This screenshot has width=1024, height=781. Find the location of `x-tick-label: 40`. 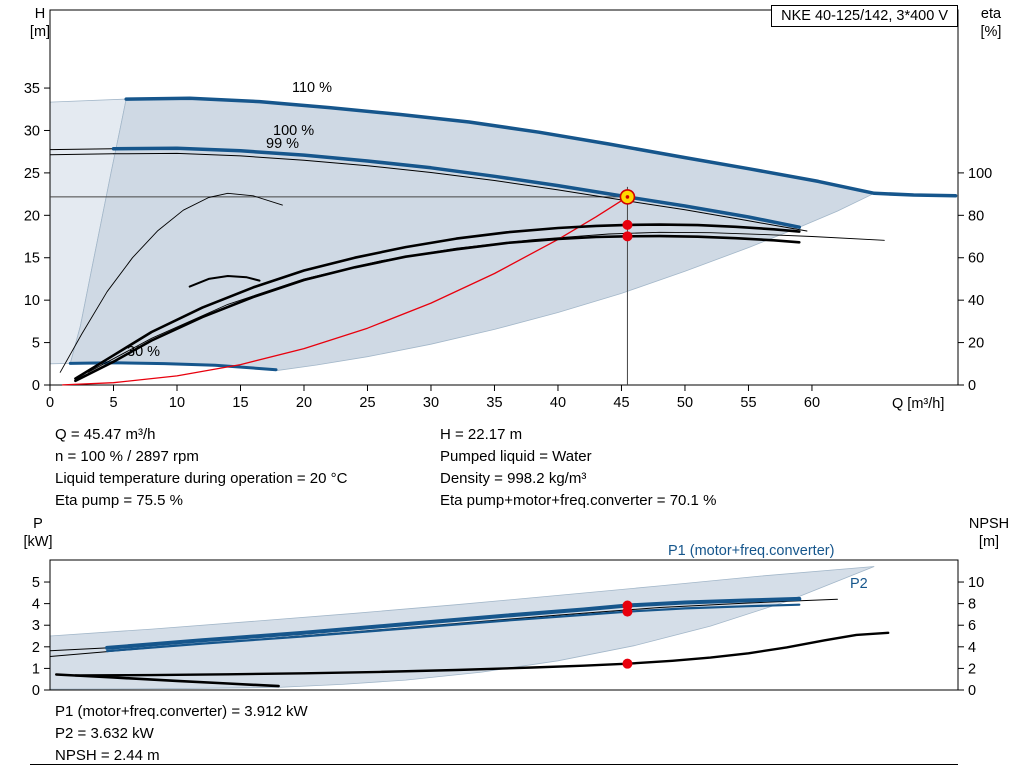

x-tick-label: 40 is located at coordinates (558, 403).